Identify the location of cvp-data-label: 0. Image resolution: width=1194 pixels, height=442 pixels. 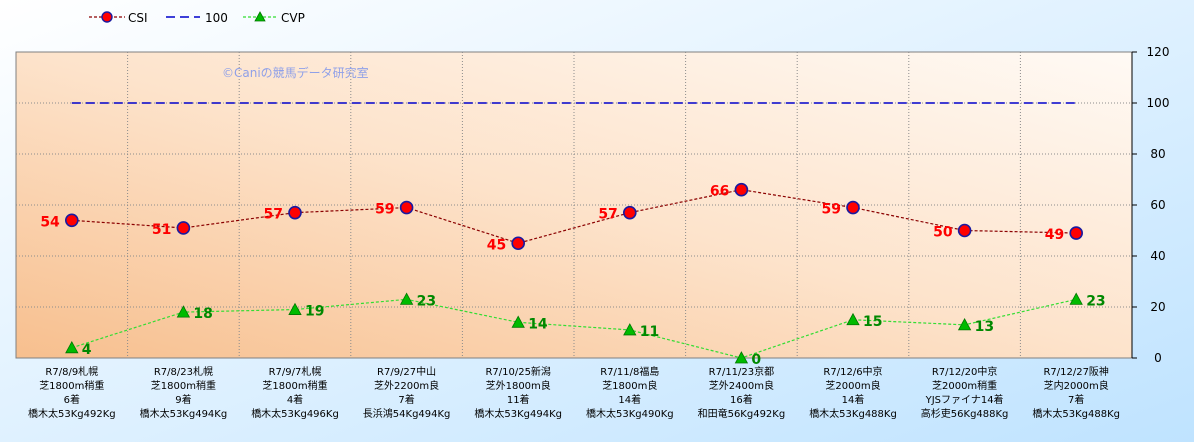
(756, 360).